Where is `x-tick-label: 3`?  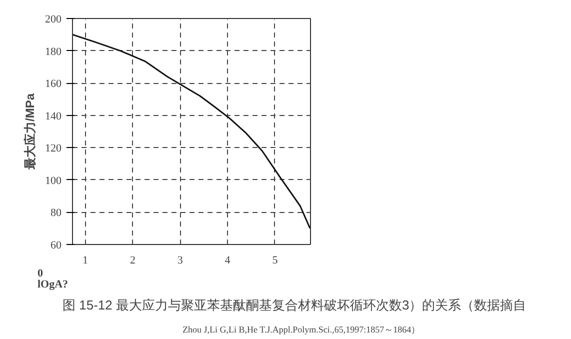
x-tick-label: 3 is located at coordinates (180, 260).